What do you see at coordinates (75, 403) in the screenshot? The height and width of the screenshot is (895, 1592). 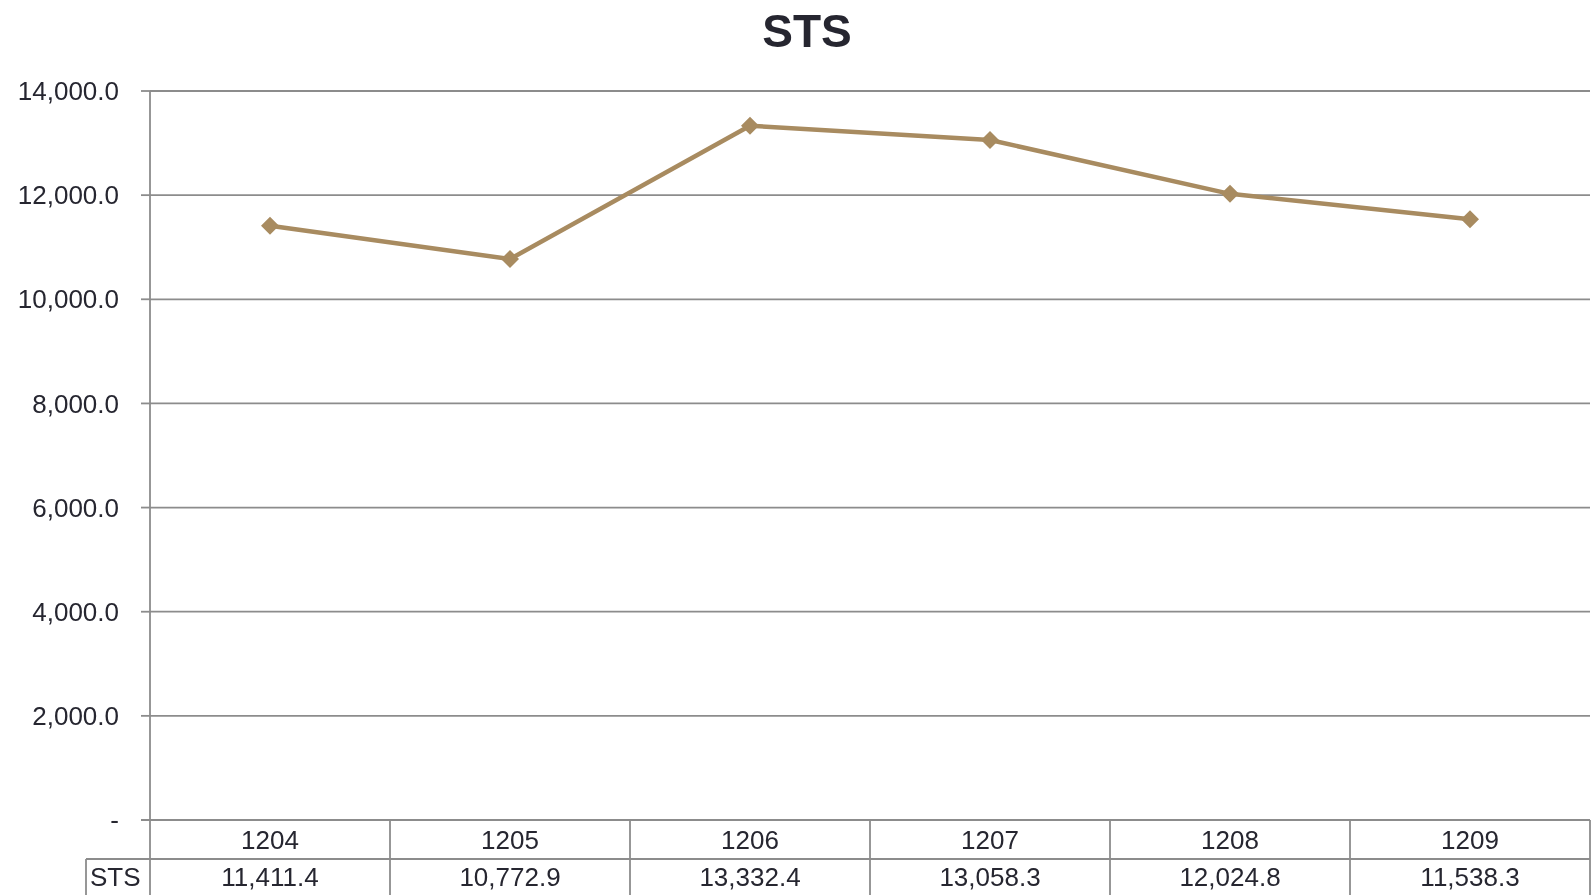 I see `y-tick-label: 8,000.0` at bounding box center [75, 403].